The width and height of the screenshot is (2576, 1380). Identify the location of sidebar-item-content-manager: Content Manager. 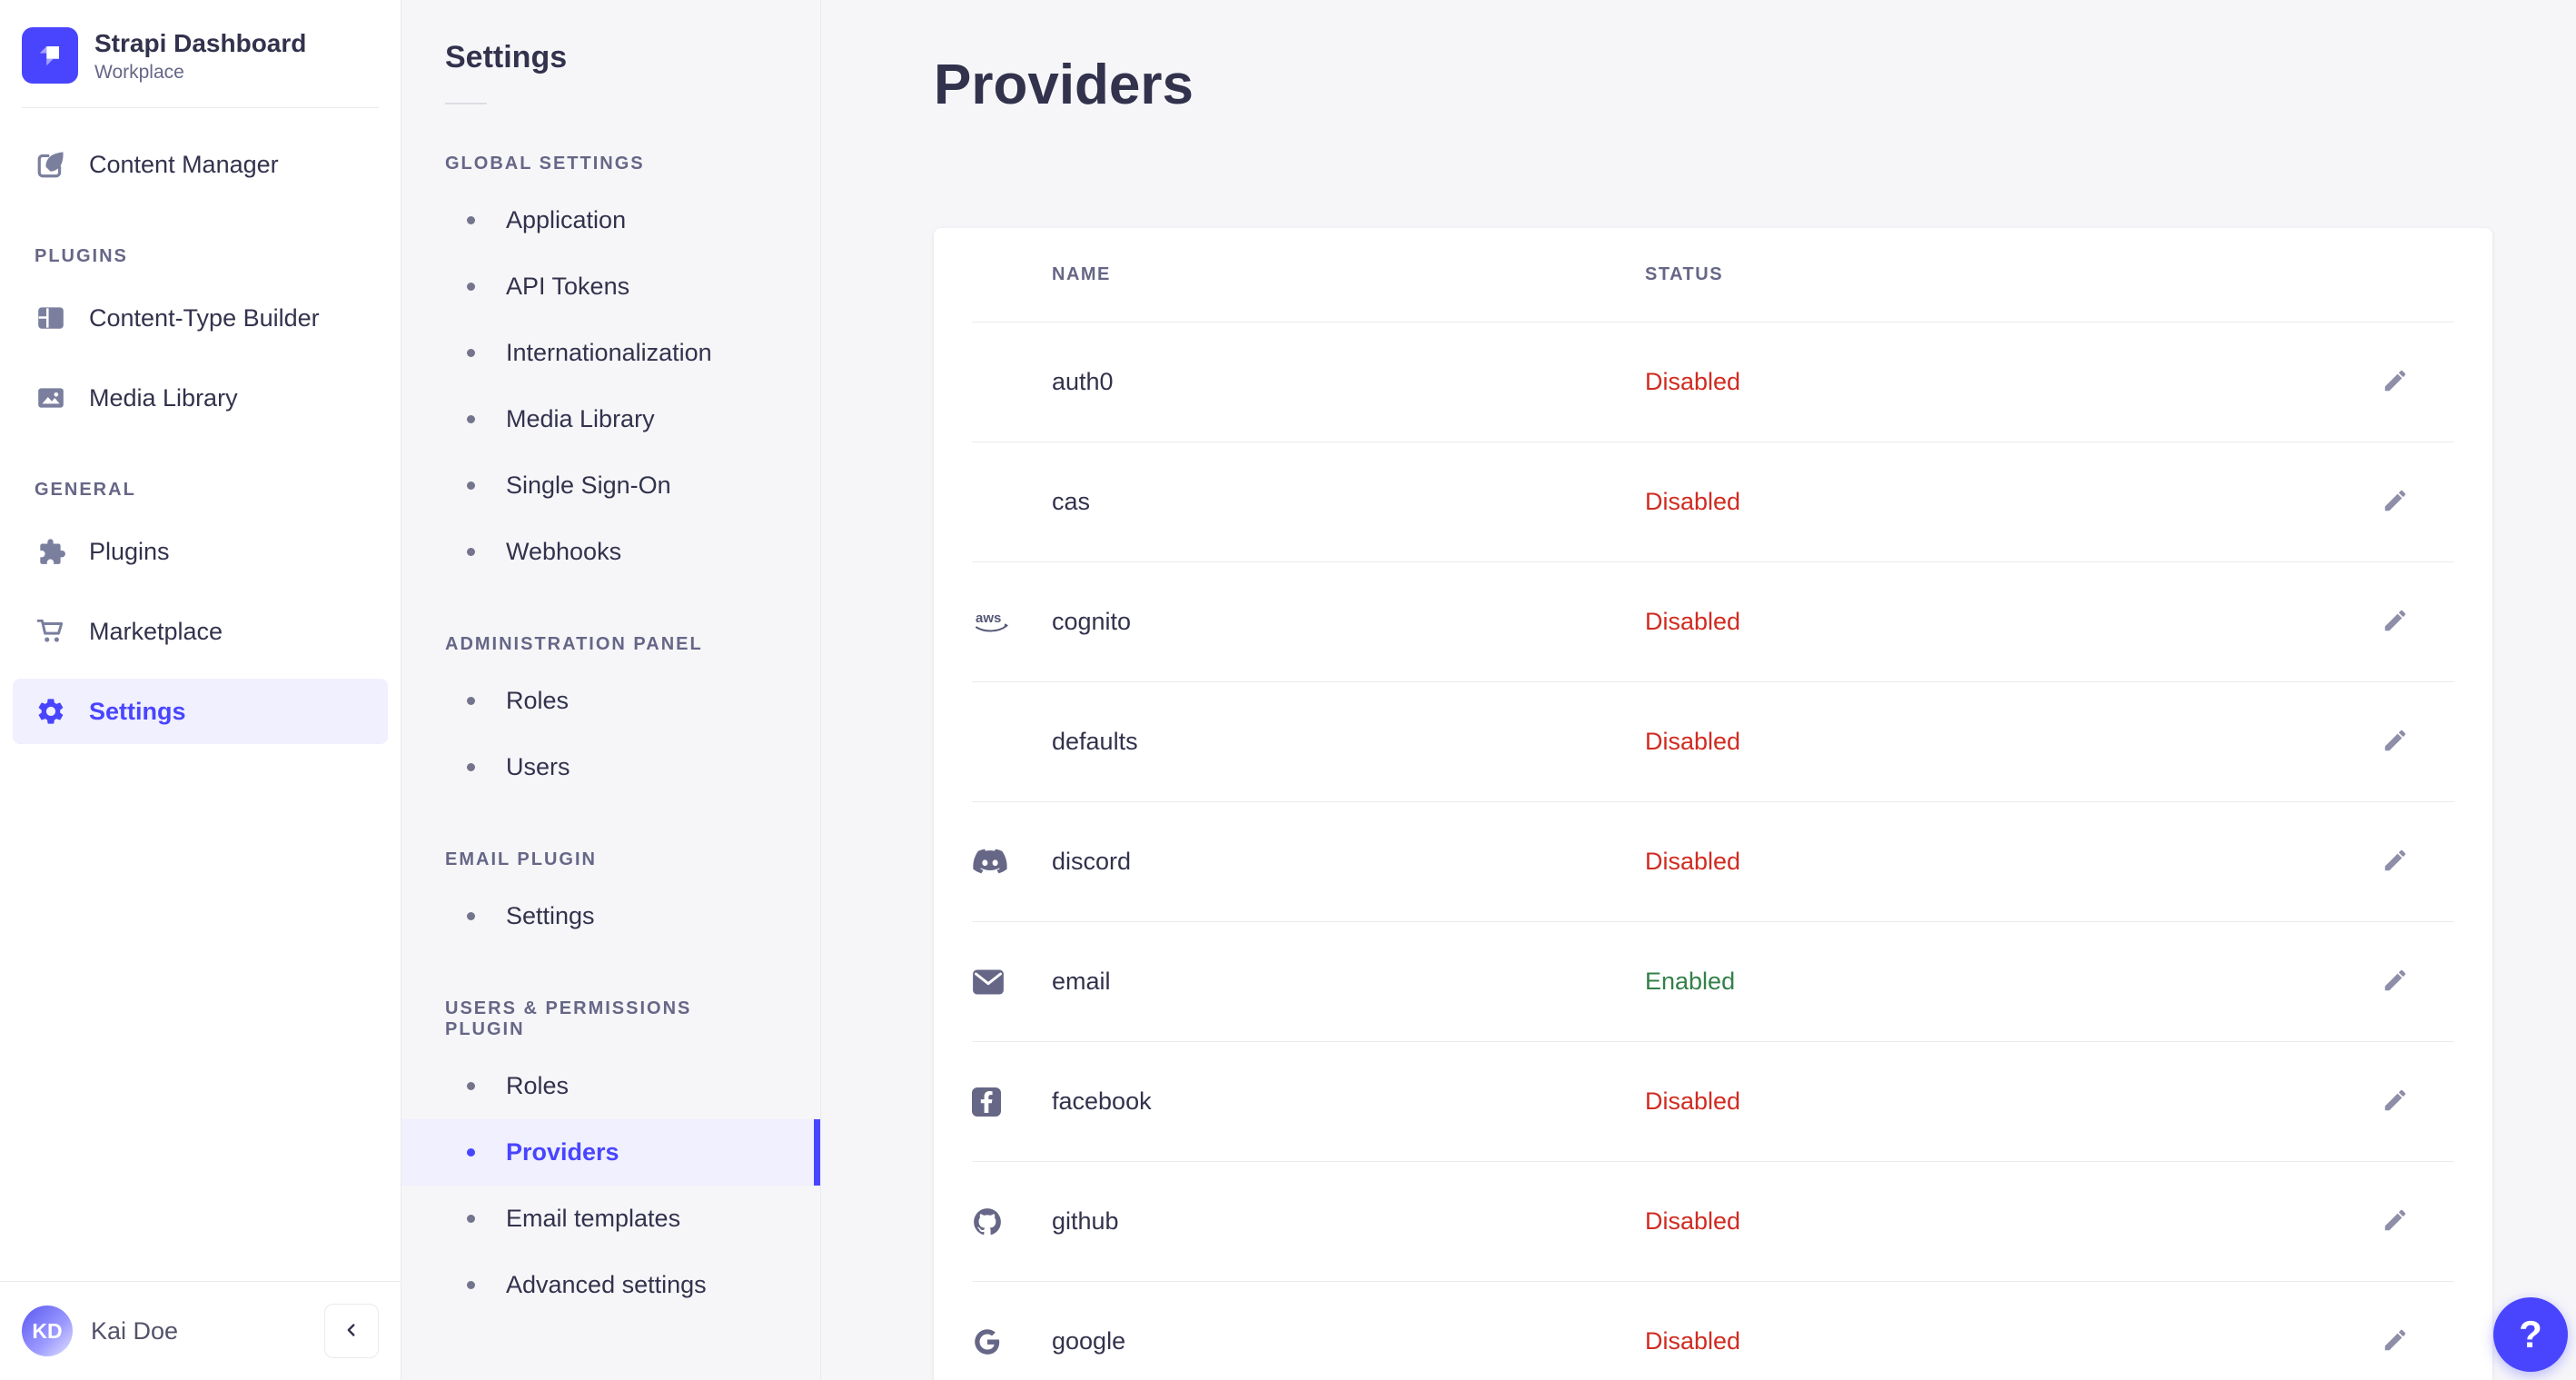
(200, 164).